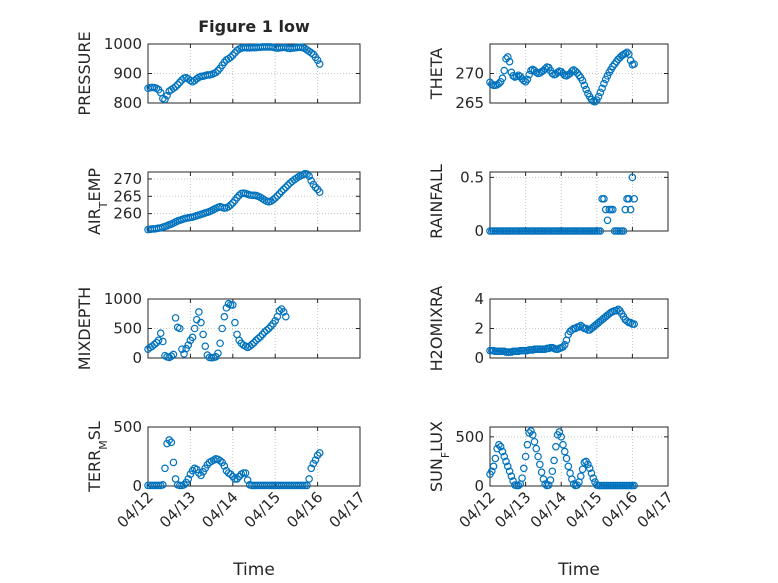  I want to click on series-theta, so click(562, 77).